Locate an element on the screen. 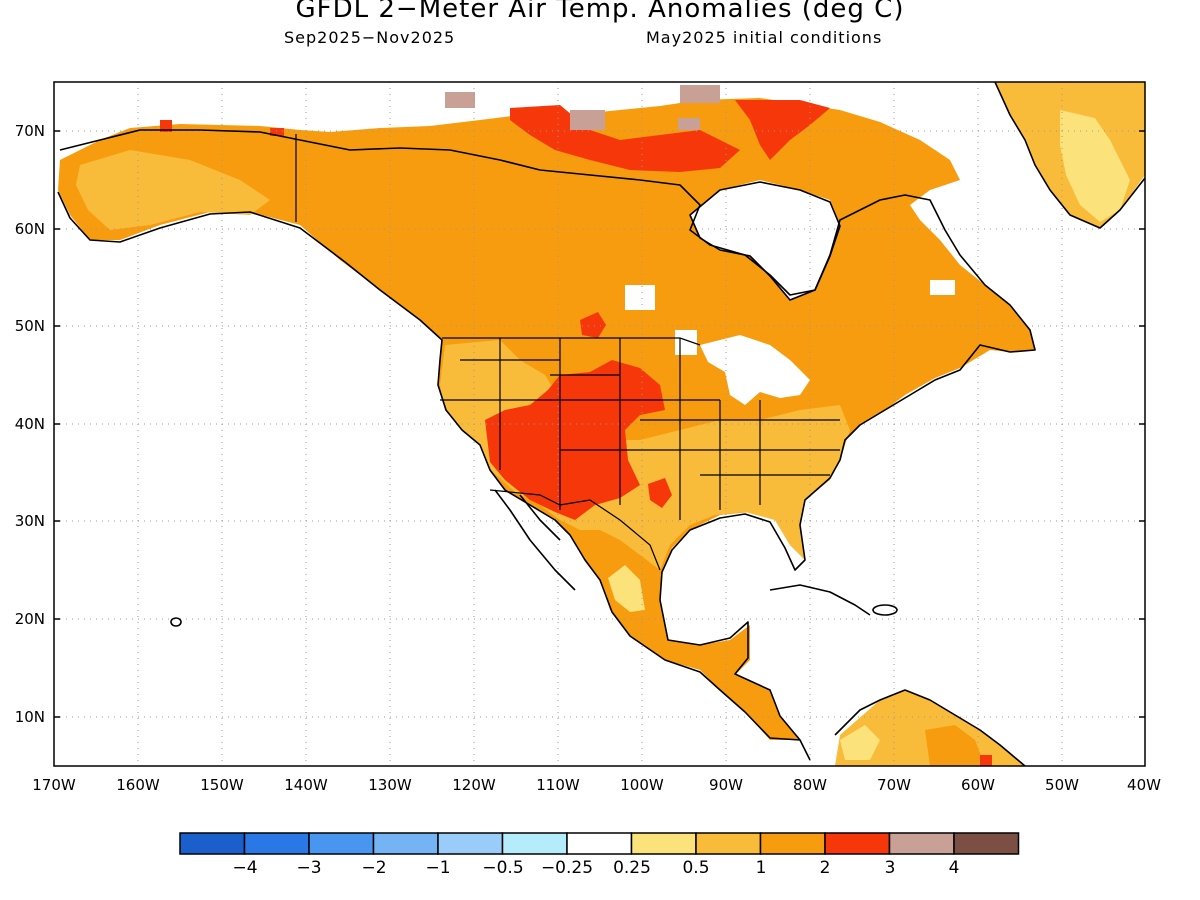 The image size is (1200, 900). shade-great-lakes is located at coordinates (755, 370).